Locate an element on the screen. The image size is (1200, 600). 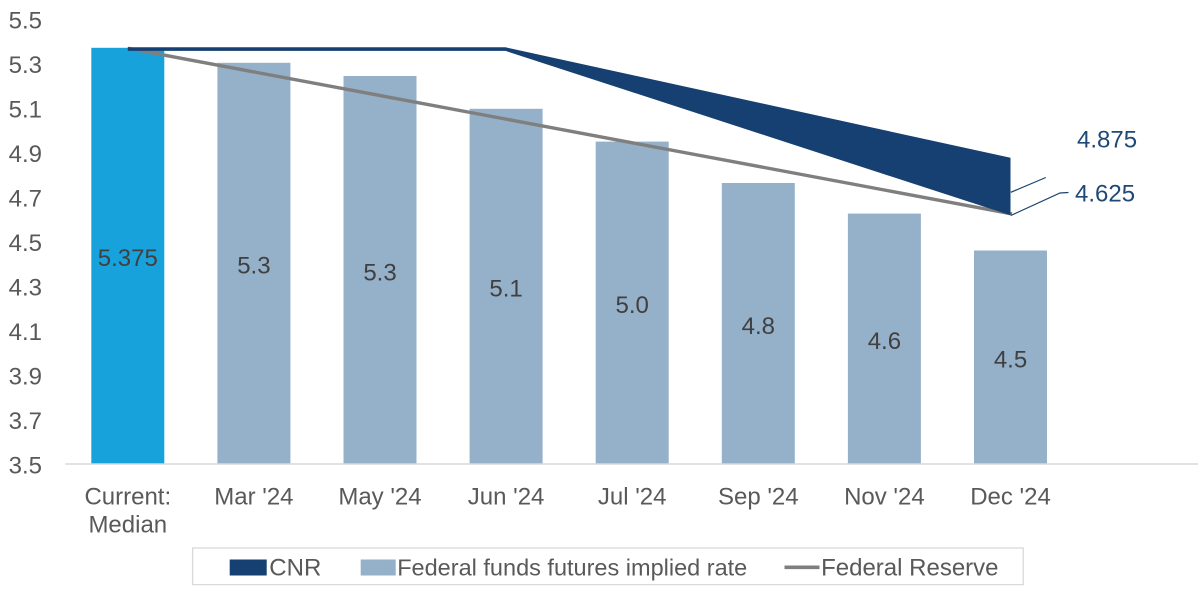
svg-text: 5.5 is located at coordinates (25, 21).